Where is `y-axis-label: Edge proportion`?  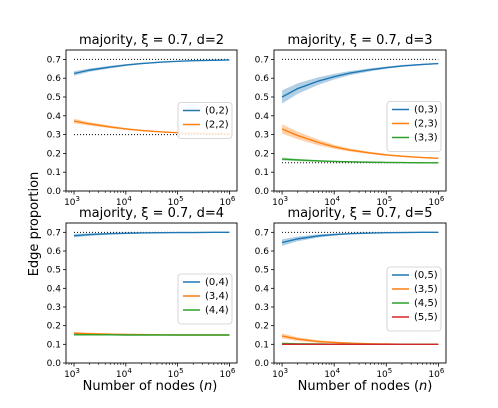
y-axis-label: Edge proportion is located at coordinates (34, 224).